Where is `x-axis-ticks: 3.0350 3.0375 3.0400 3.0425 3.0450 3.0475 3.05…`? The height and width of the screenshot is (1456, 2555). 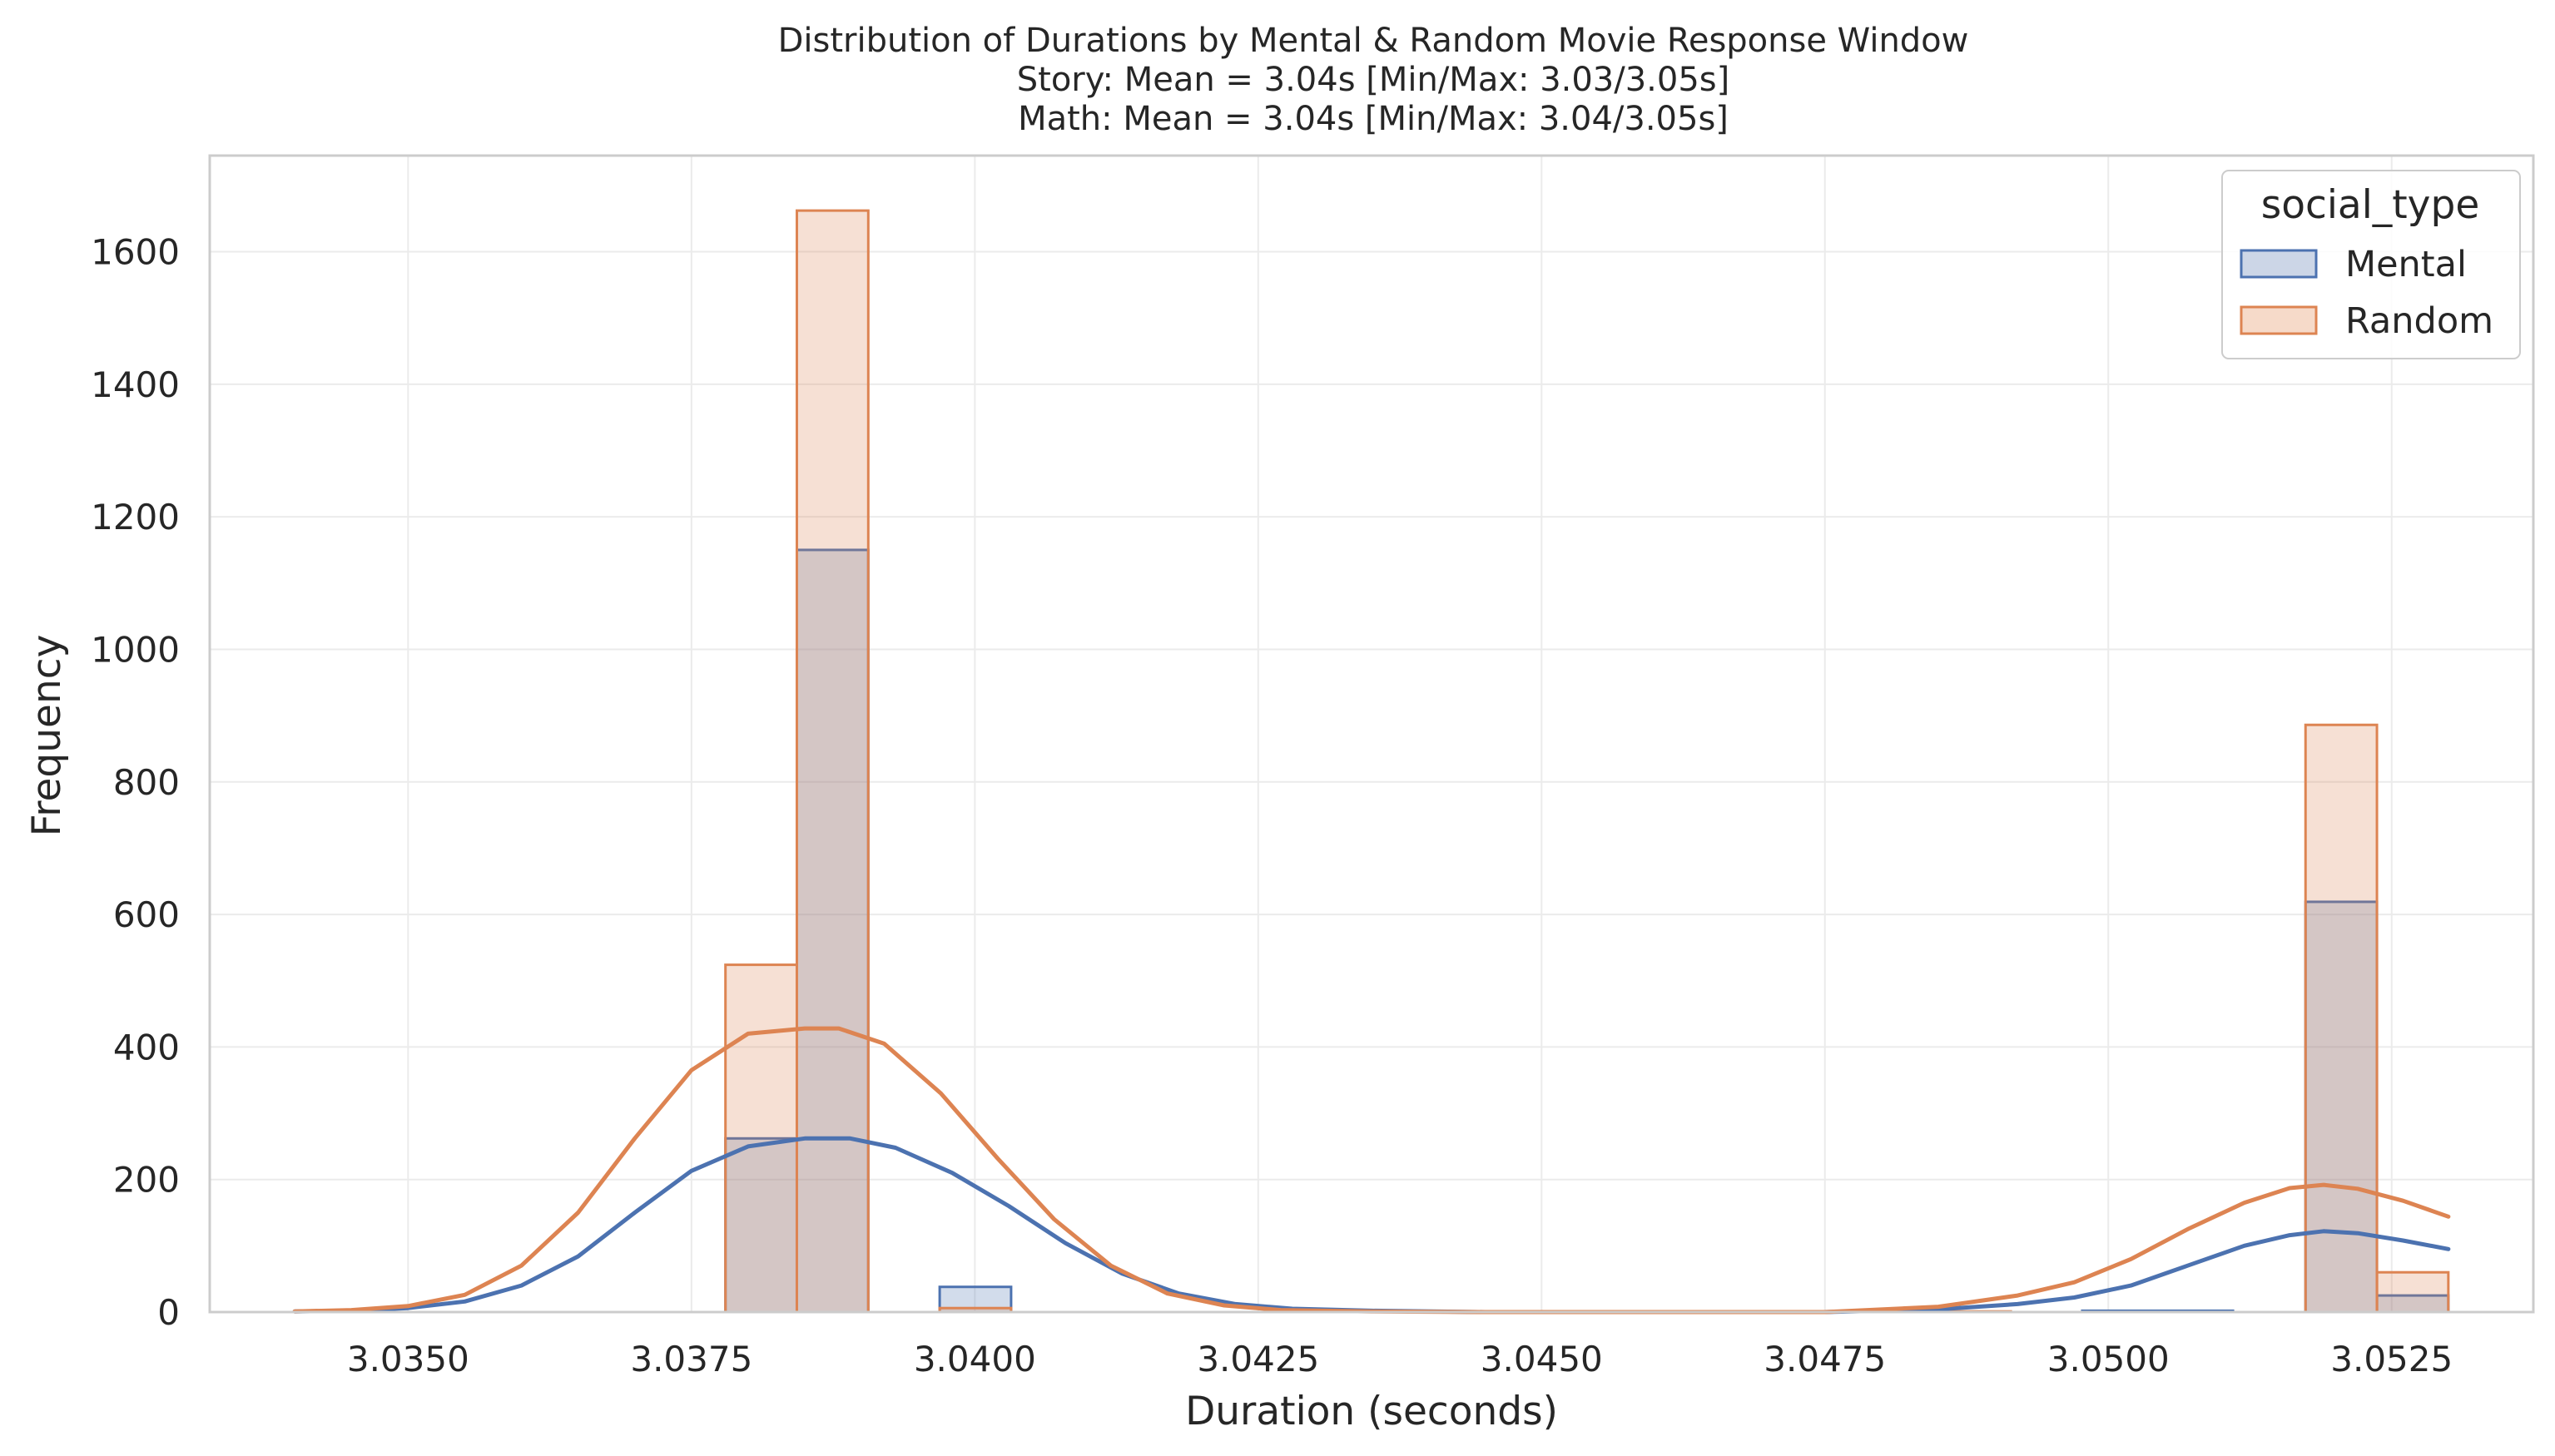
x-axis-ticks: 3.0350 3.0375 3.0400 3.0425 3.0450 3.0475 3.05… is located at coordinates (1400, 1359).